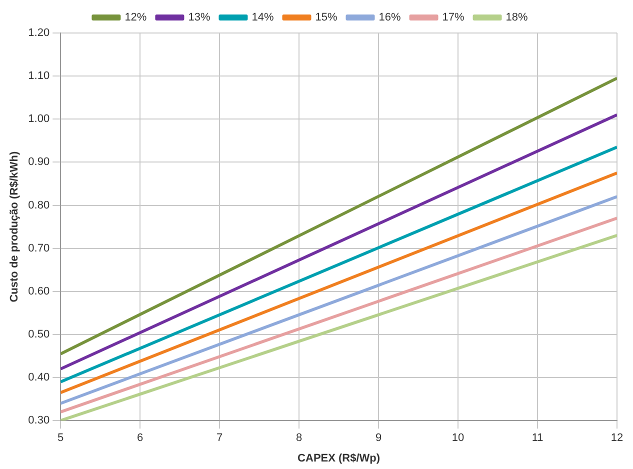 Image resolution: width=633 pixels, height=469 pixels. Describe the element at coordinates (339, 458) in the screenshot. I see `x-axis-title: CAPEX (R$/Wp)` at that location.